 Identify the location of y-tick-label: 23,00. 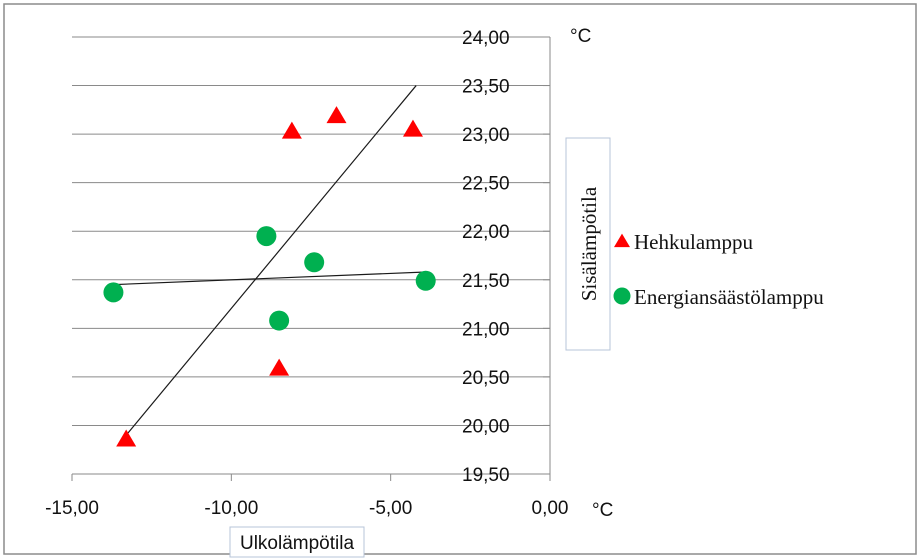
(486, 135).